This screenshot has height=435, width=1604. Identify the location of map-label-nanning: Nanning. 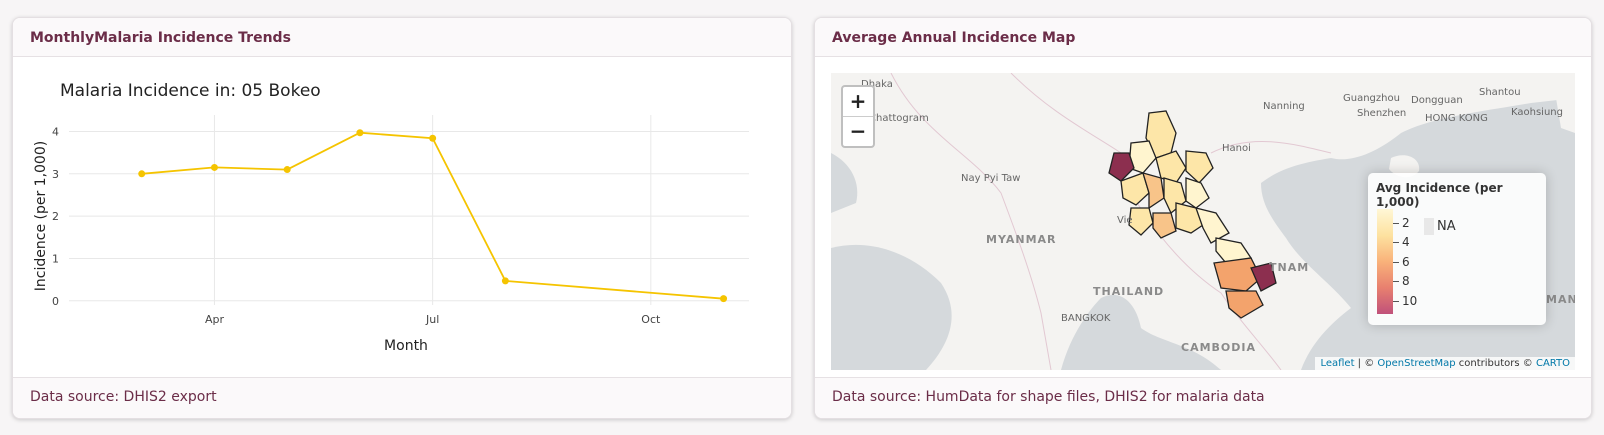
(1284, 106).